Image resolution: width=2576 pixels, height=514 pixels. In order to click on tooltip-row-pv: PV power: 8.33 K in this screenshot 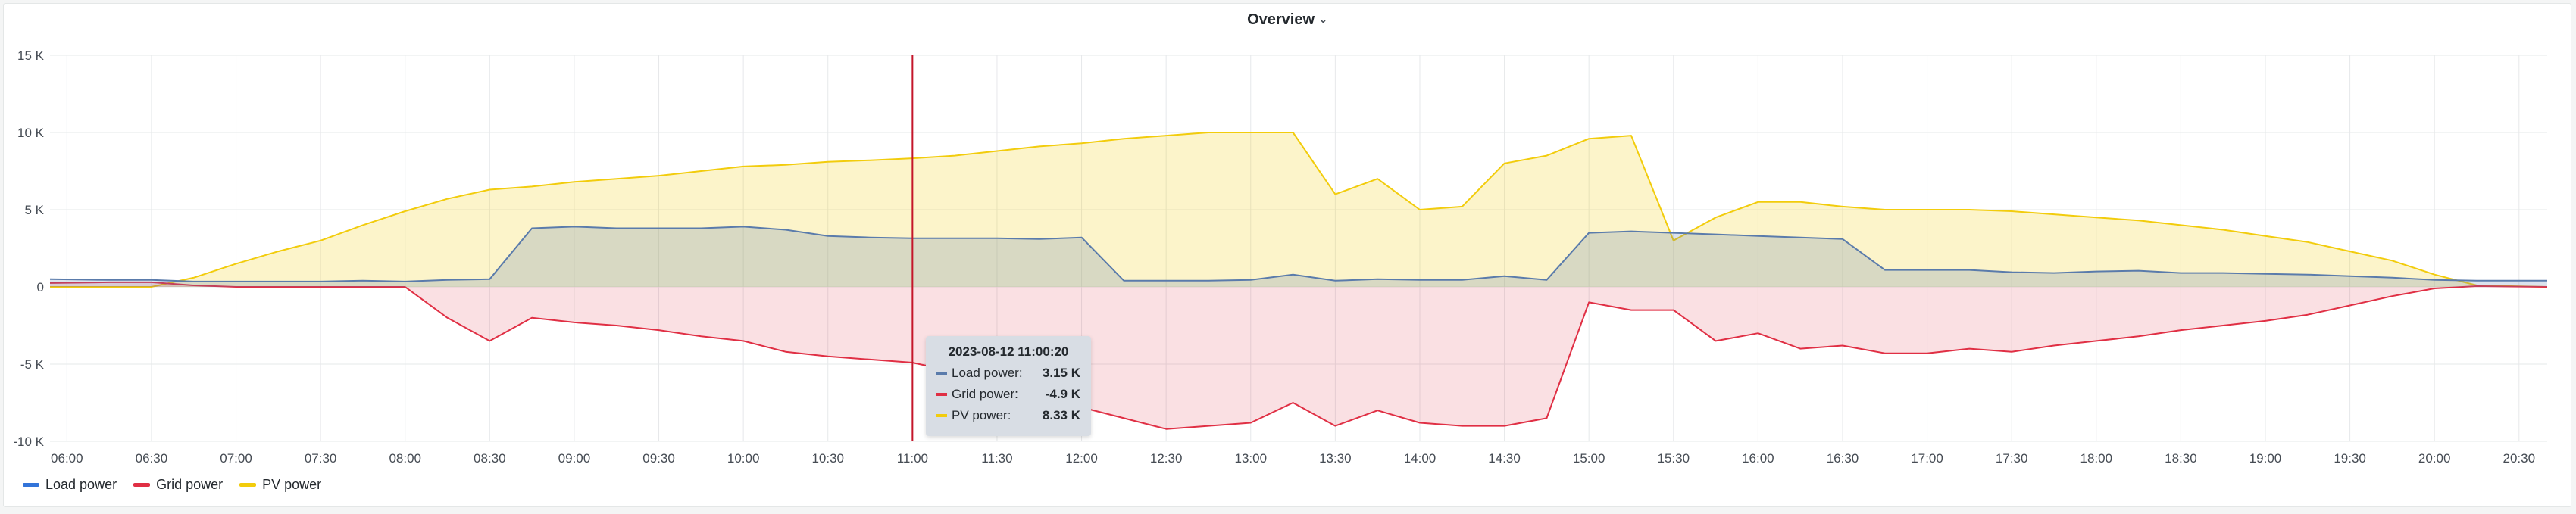, I will do `click(1008, 415)`.